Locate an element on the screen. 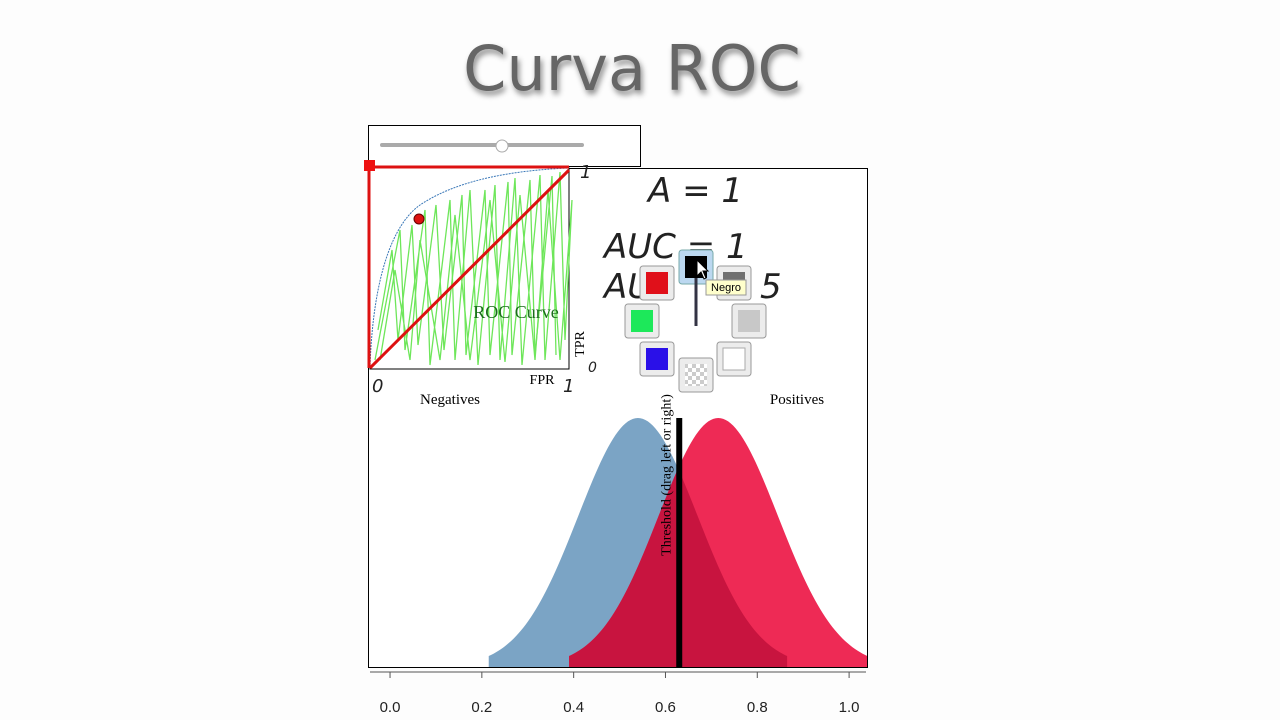 The width and height of the screenshot is (1280, 720). positives-label: Positives is located at coordinates (797, 400).